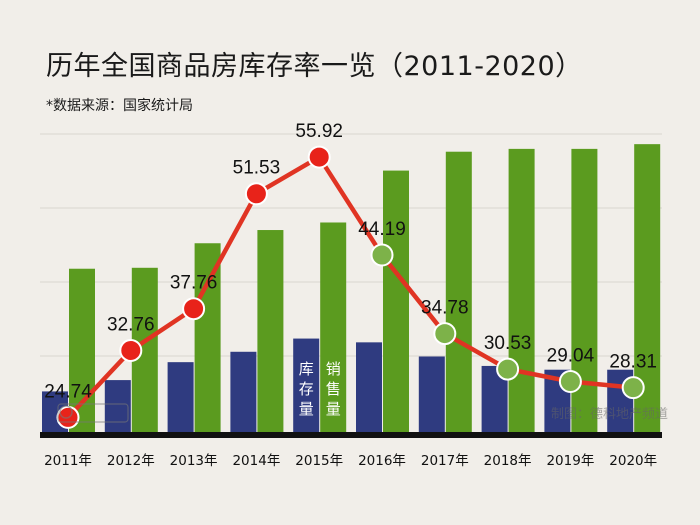 The height and width of the screenshot is (525, 700). What do you see at coordinates (314, 66) in the screenshot?
I see `chart-title: 历年全国商品房库存率一览（2011-2020）` at bounding box center [314, 66].